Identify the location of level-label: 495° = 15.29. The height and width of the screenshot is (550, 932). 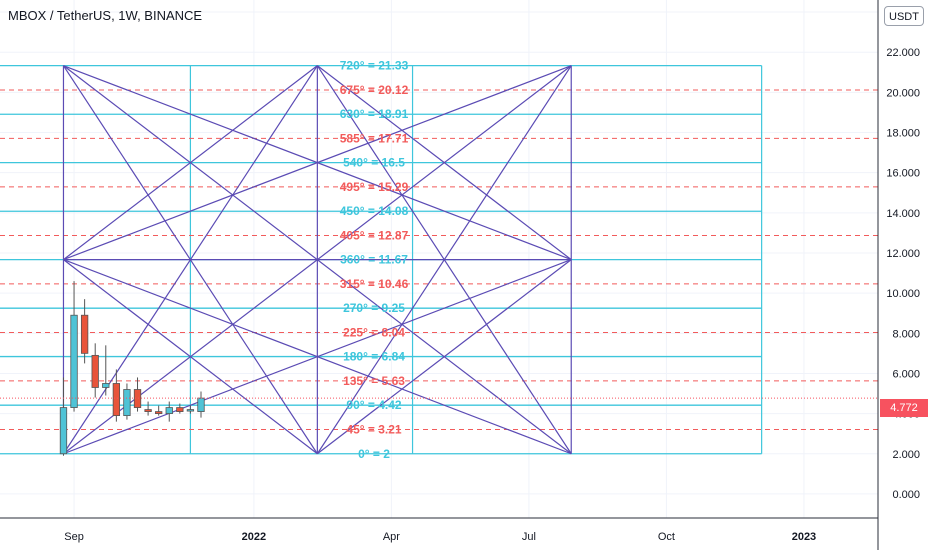
(374, 187).